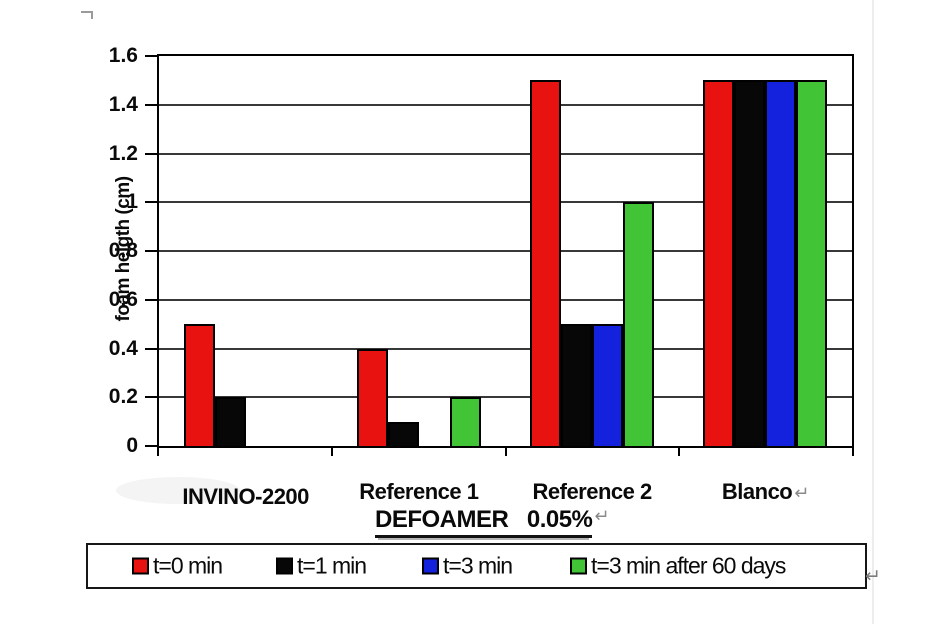 The width and height of the screenshot is (926, 624). Describe the element at coordinates (188, 565) in the screenshot. I see `legend-label: t=0 min` at that location.